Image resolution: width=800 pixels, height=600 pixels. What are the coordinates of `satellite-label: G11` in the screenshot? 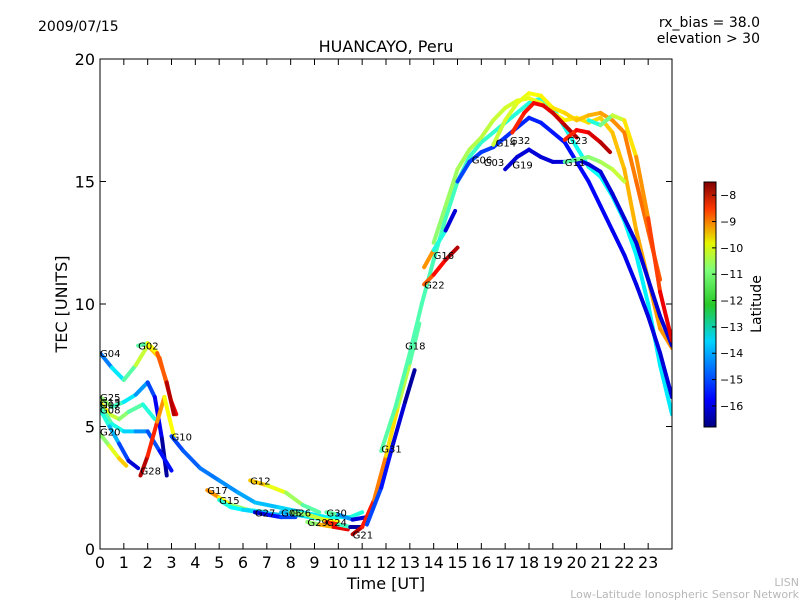 It's located at (575, 163).